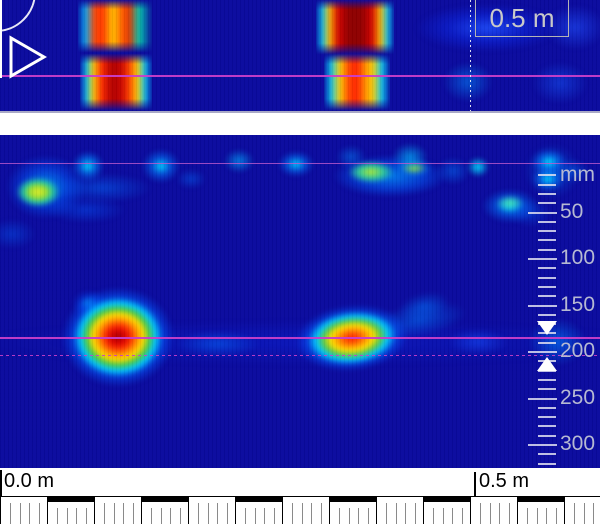 The image size is (600, 524). I want to click on distance-ruler, so click(300, 510).